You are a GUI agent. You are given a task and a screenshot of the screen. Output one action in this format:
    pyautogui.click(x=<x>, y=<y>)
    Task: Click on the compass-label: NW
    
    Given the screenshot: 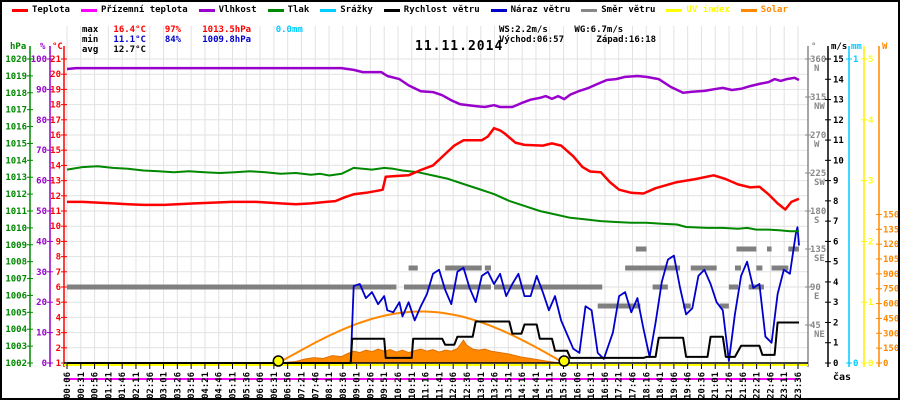 What is the action you would take?
    pyautogui.click(x=819, y=107)
    